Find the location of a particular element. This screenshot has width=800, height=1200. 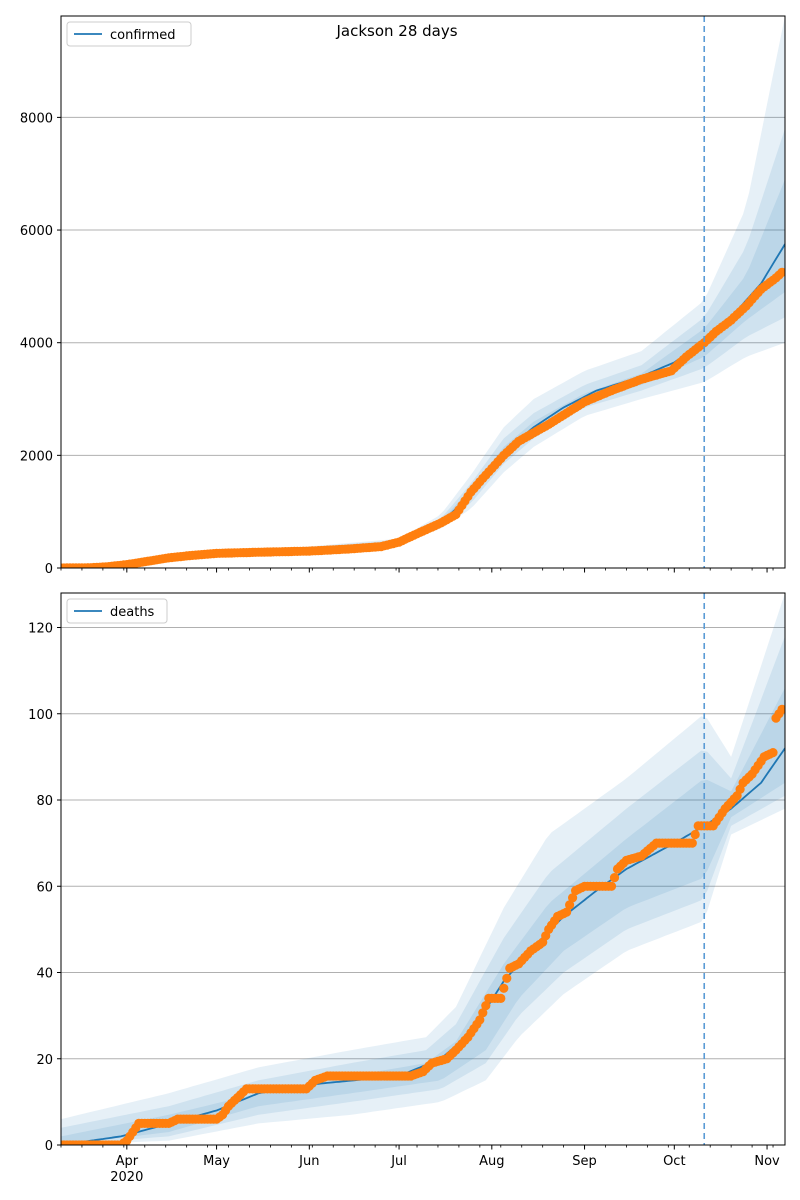

x-tick-label: May is located at coordinates (216, 1161).